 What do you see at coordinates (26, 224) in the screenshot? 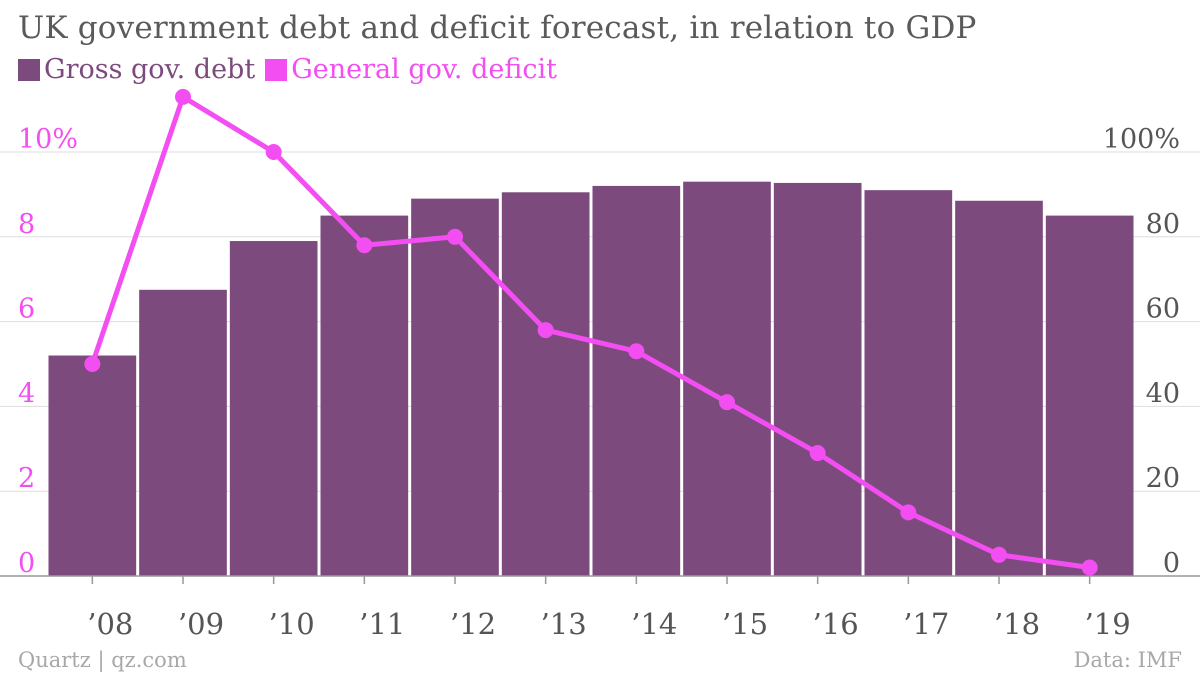
I see `left-axis-label-4: 8` at bounding box center [26, 224].